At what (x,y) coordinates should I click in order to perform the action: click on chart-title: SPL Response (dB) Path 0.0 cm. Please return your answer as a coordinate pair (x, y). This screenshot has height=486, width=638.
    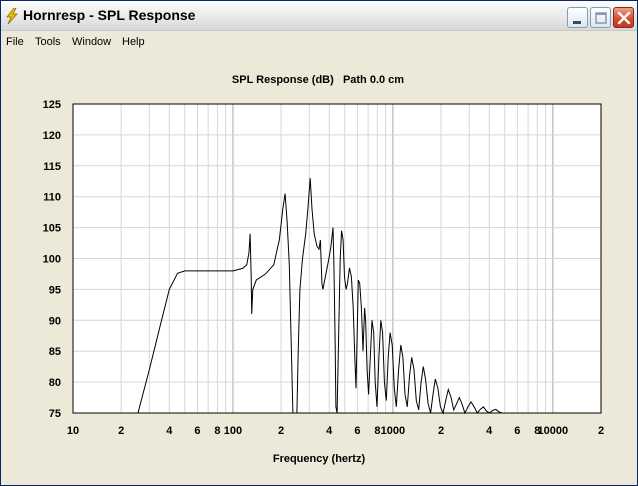
    Looking at the image, I should click on (318, 80).